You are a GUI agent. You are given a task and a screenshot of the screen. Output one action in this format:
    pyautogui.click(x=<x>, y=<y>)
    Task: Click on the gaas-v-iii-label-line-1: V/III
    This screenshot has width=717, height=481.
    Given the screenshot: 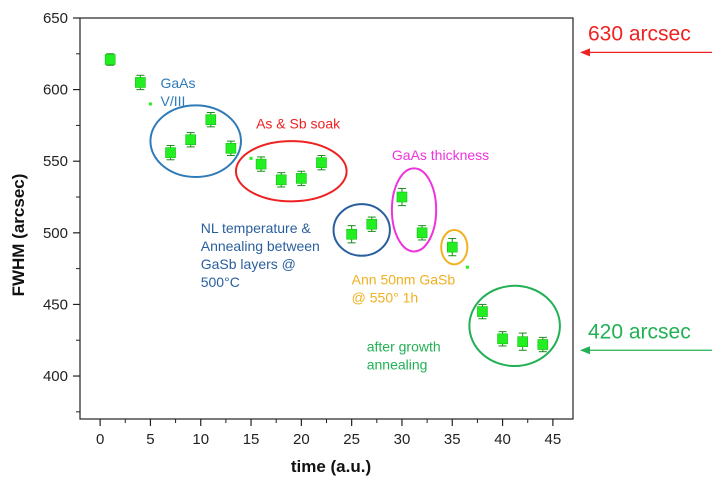 What is the action you would take?
    pyautogui.click(x=172, y=101)
    